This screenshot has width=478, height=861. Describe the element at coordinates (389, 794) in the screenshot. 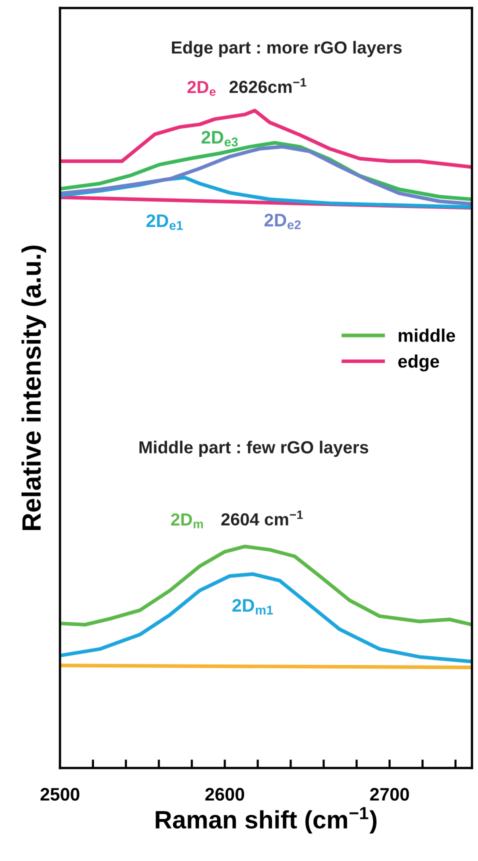

I see `x-tick-label: 2700` at that location.